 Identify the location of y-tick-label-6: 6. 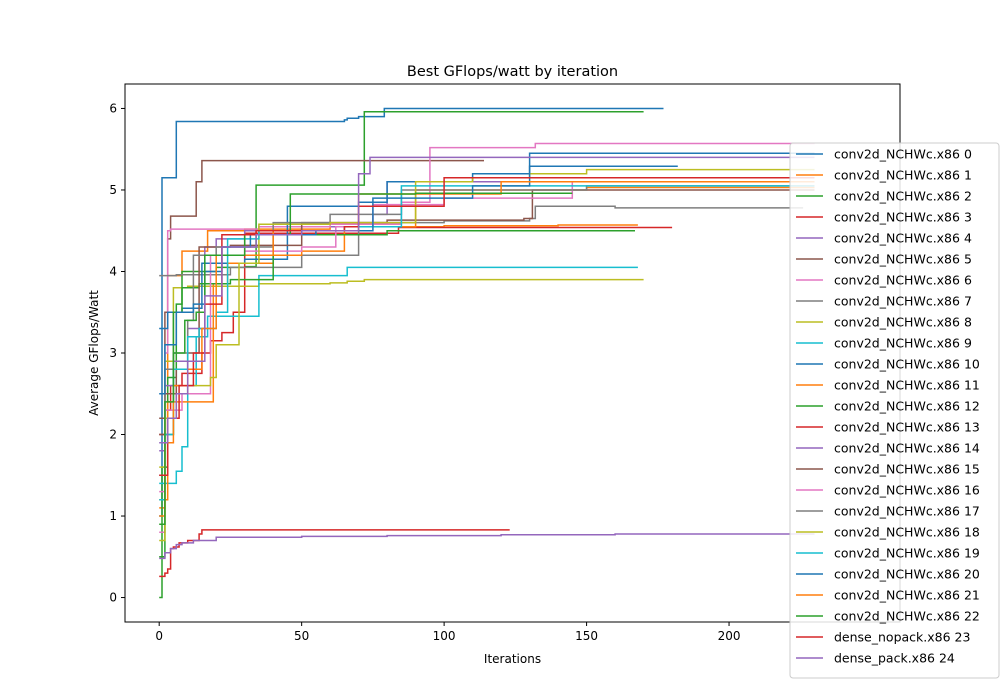
(113, 108).